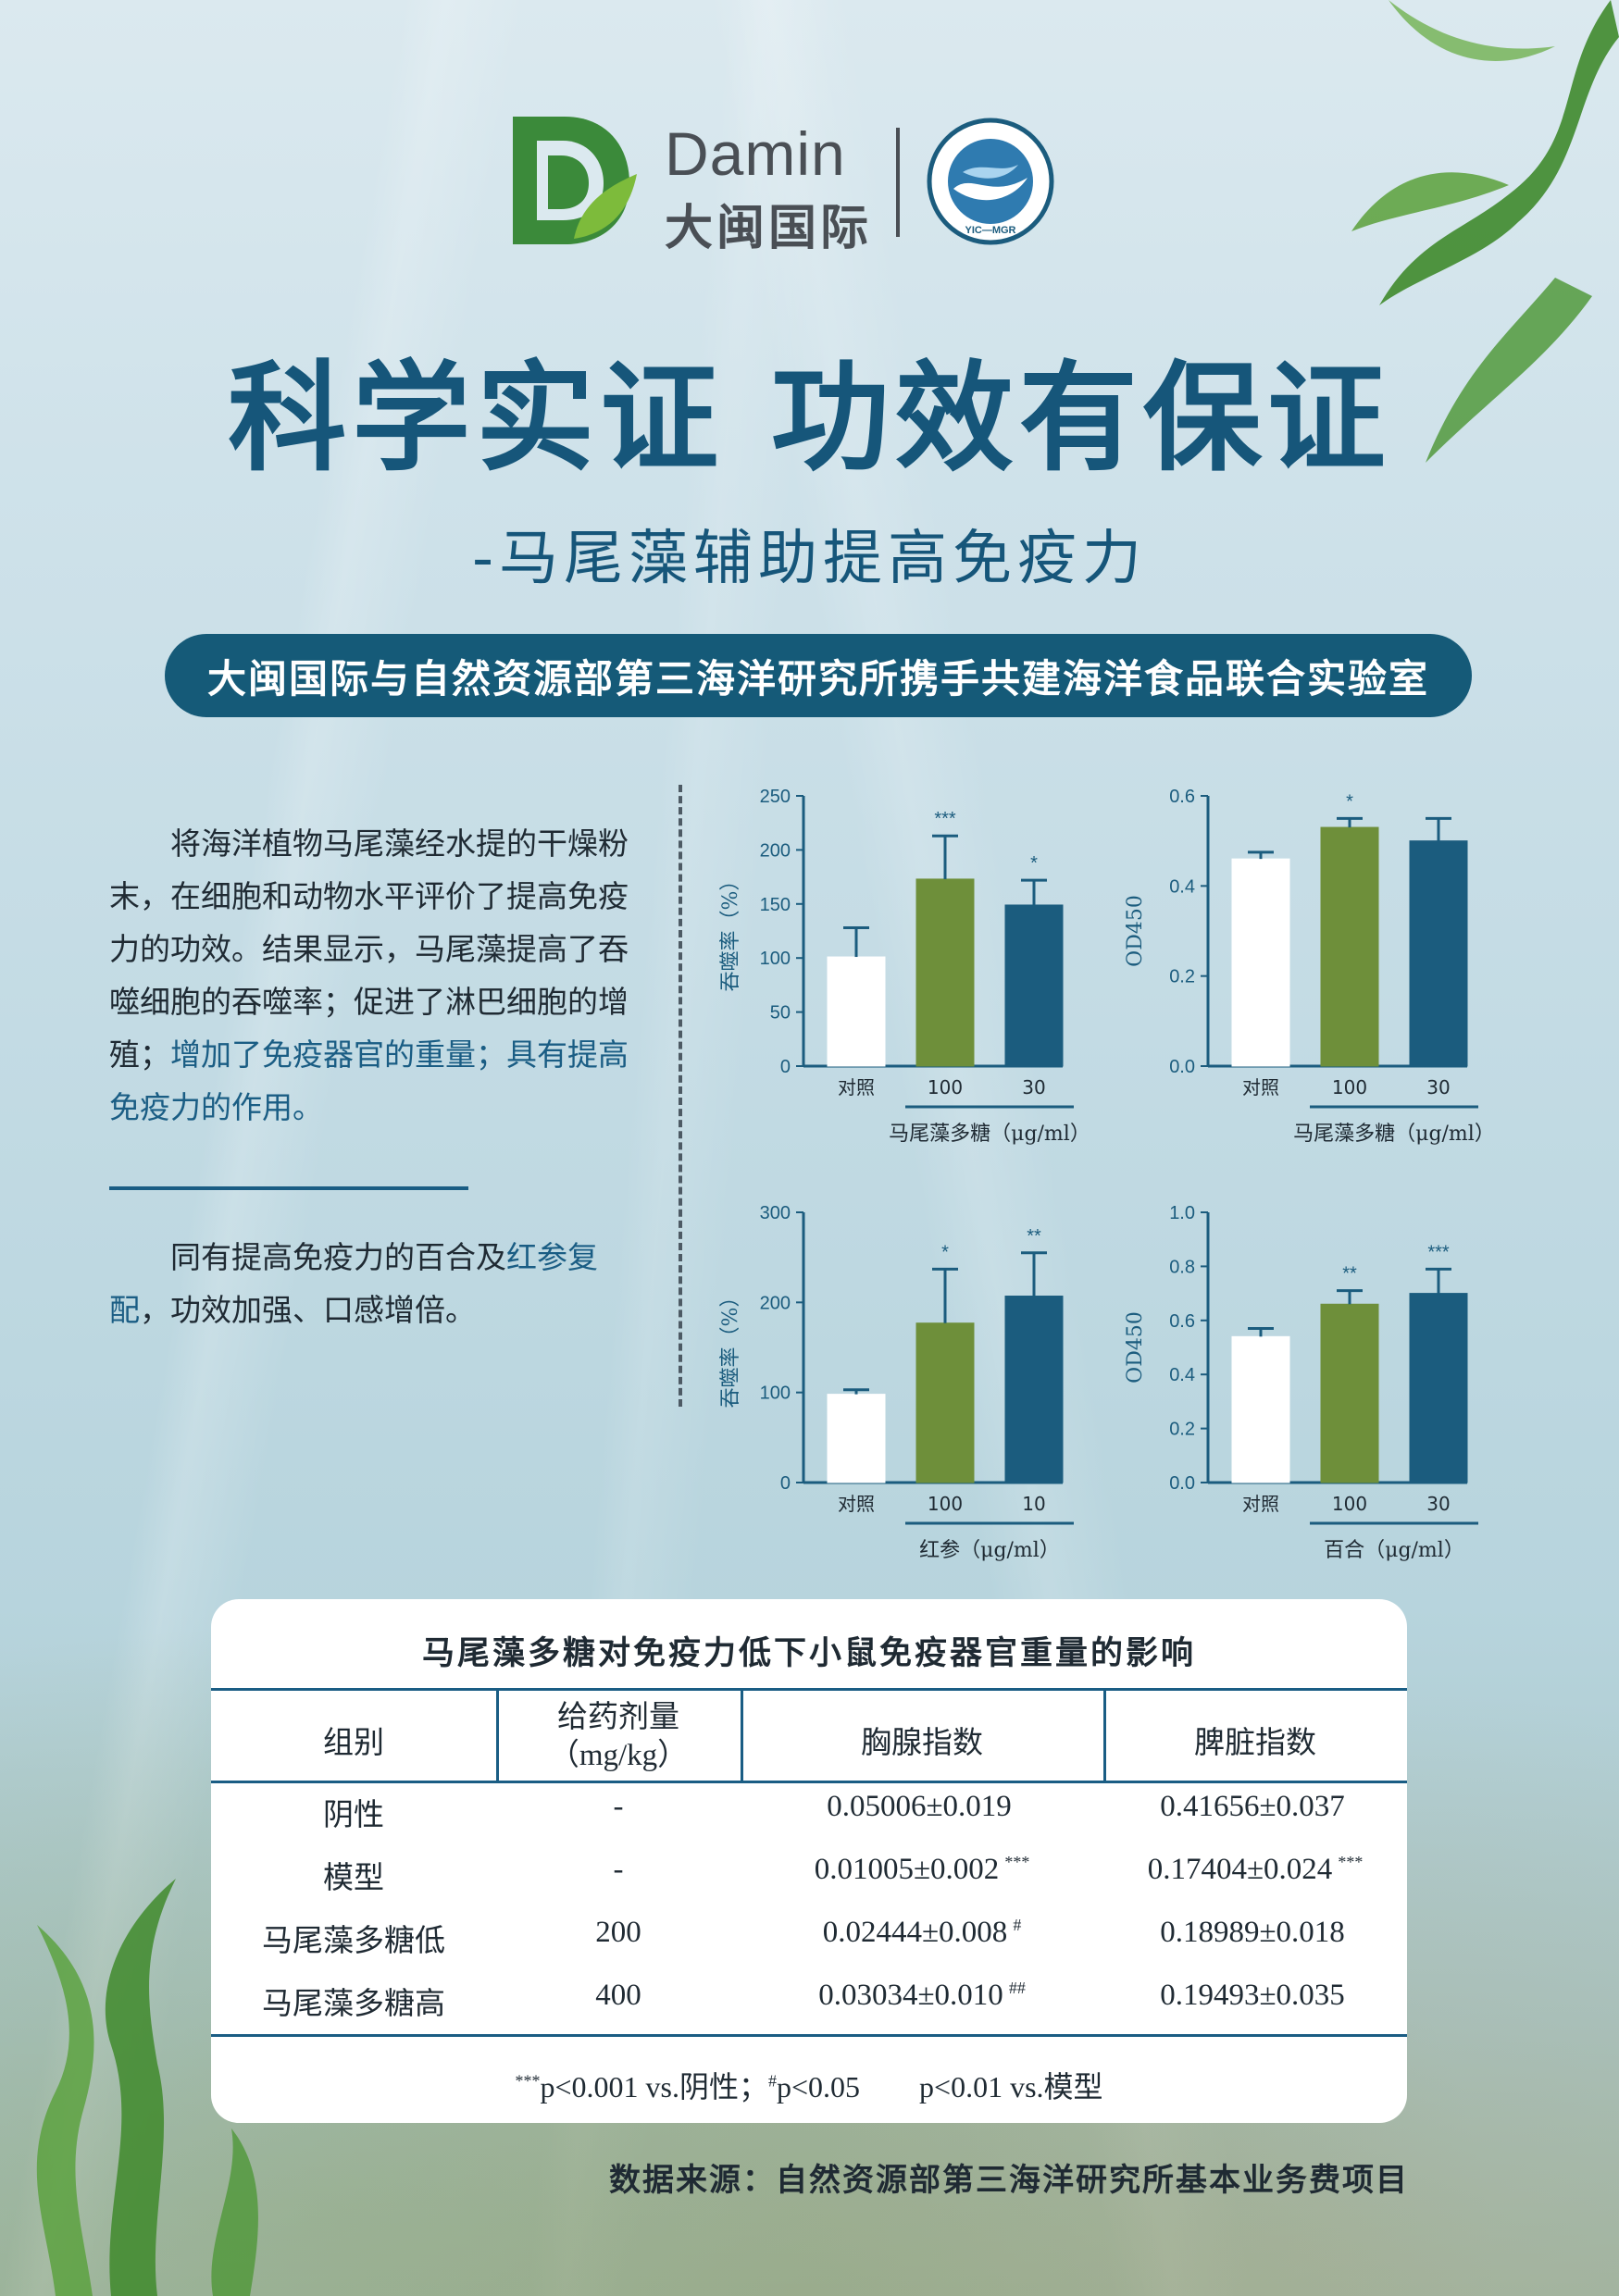  I want to click on left-divider, so click(289, 1188).